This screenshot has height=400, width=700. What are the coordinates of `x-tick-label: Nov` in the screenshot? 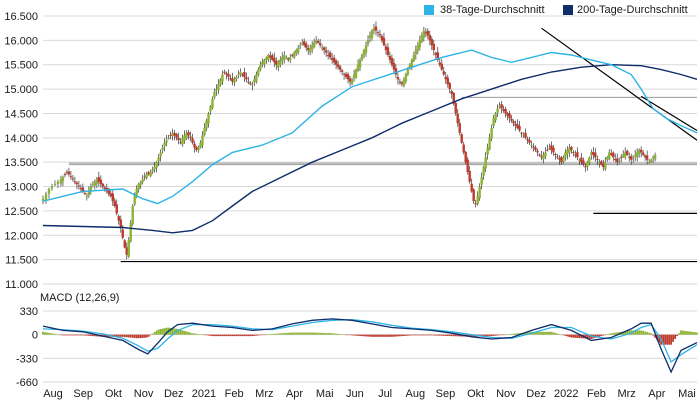 It's located at (144, 394).